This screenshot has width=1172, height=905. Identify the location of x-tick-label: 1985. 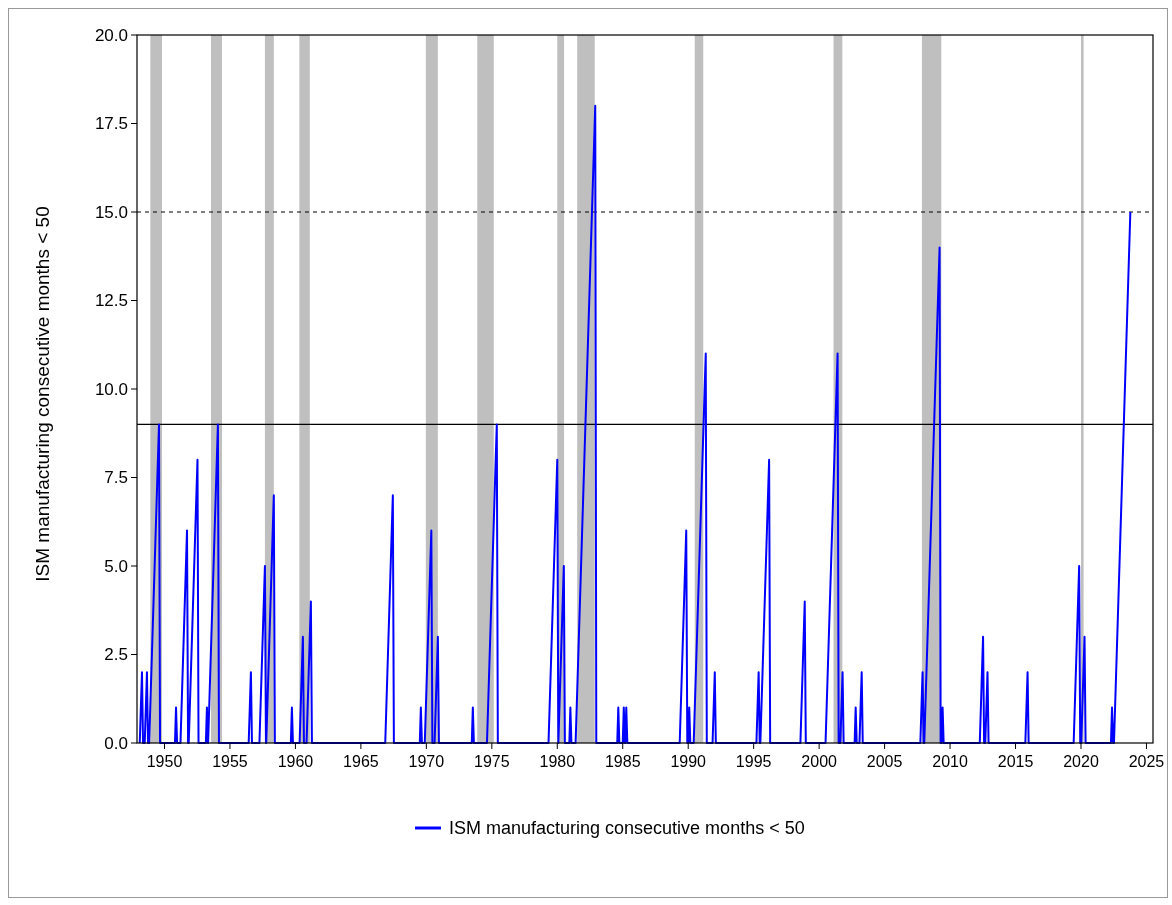
(622, 761).